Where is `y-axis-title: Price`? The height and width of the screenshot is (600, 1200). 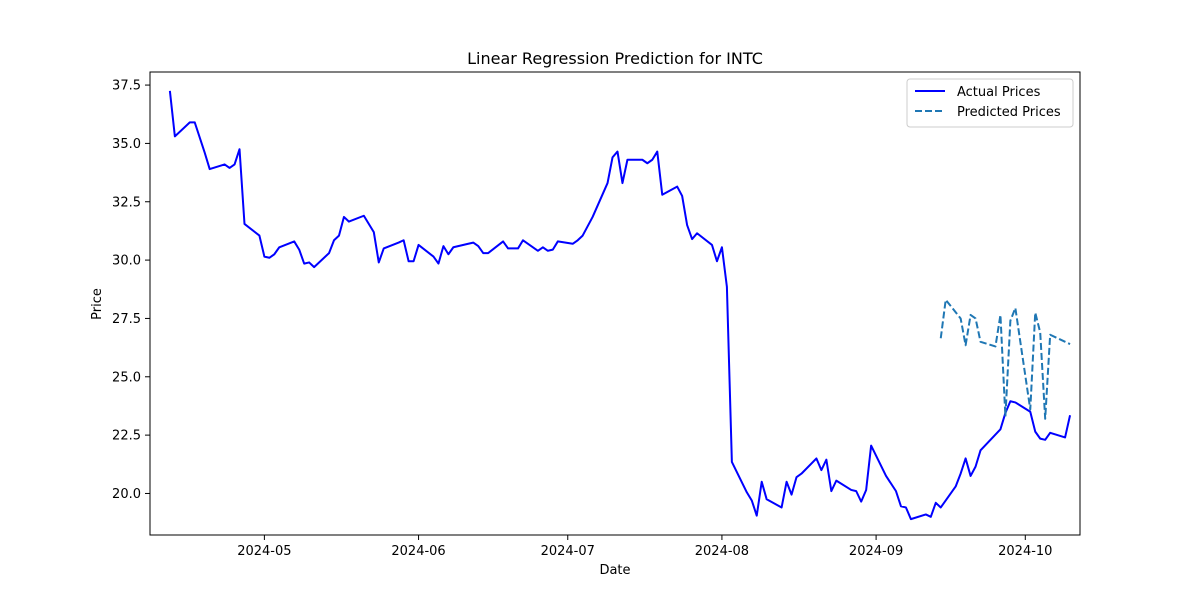 y-axis-title: Price is located at coordinates (97, 304).